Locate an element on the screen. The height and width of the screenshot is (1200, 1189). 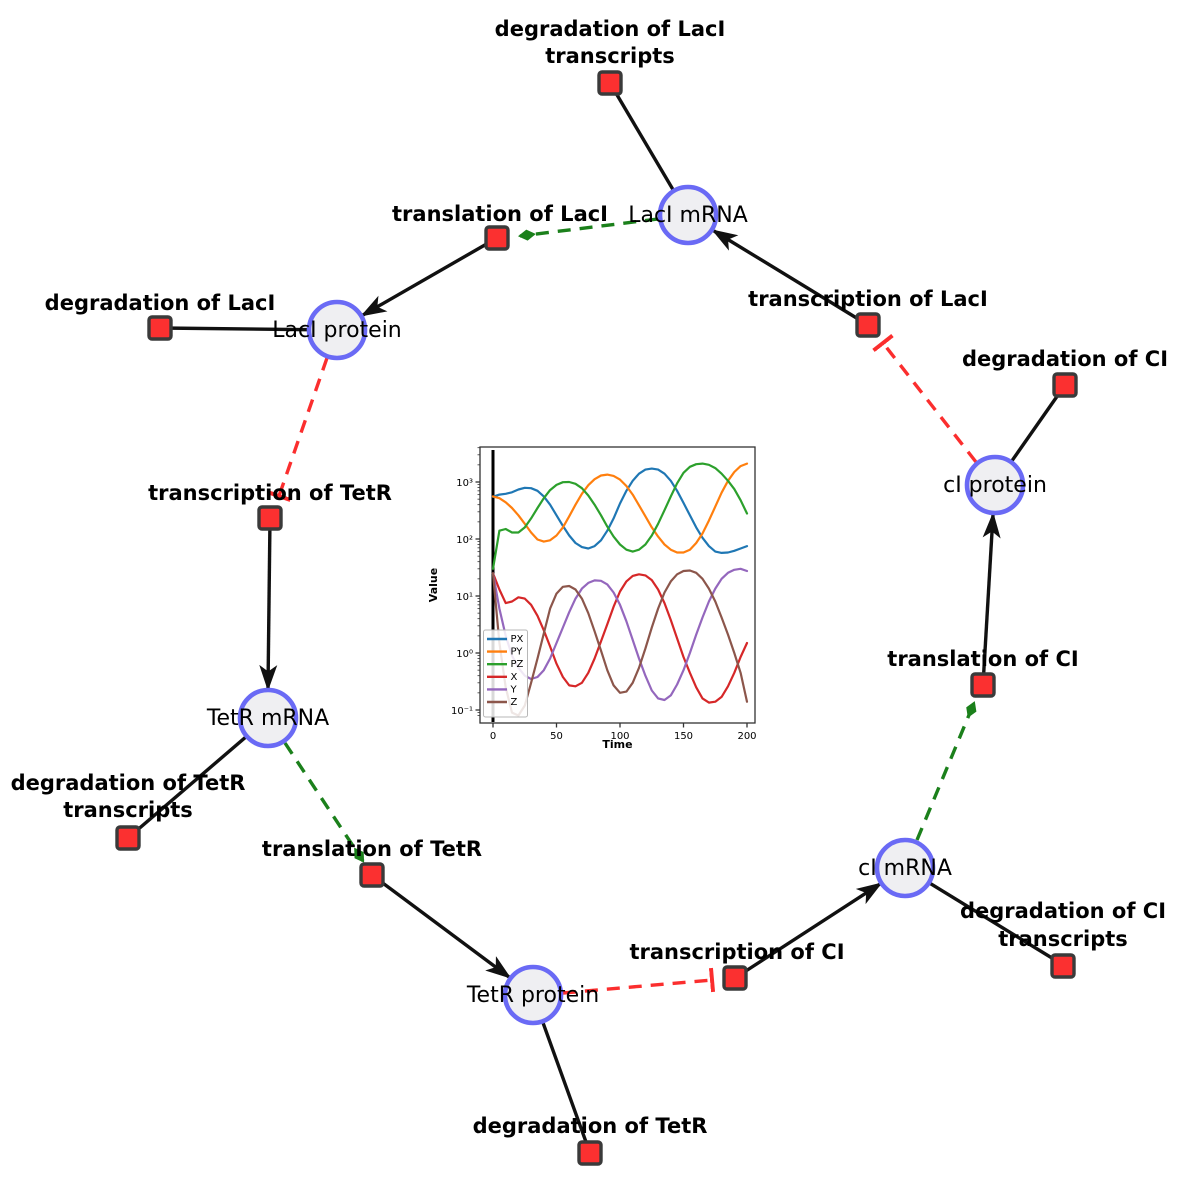
y-tick-label: 10⁰ is located at coordinates (464, 654).